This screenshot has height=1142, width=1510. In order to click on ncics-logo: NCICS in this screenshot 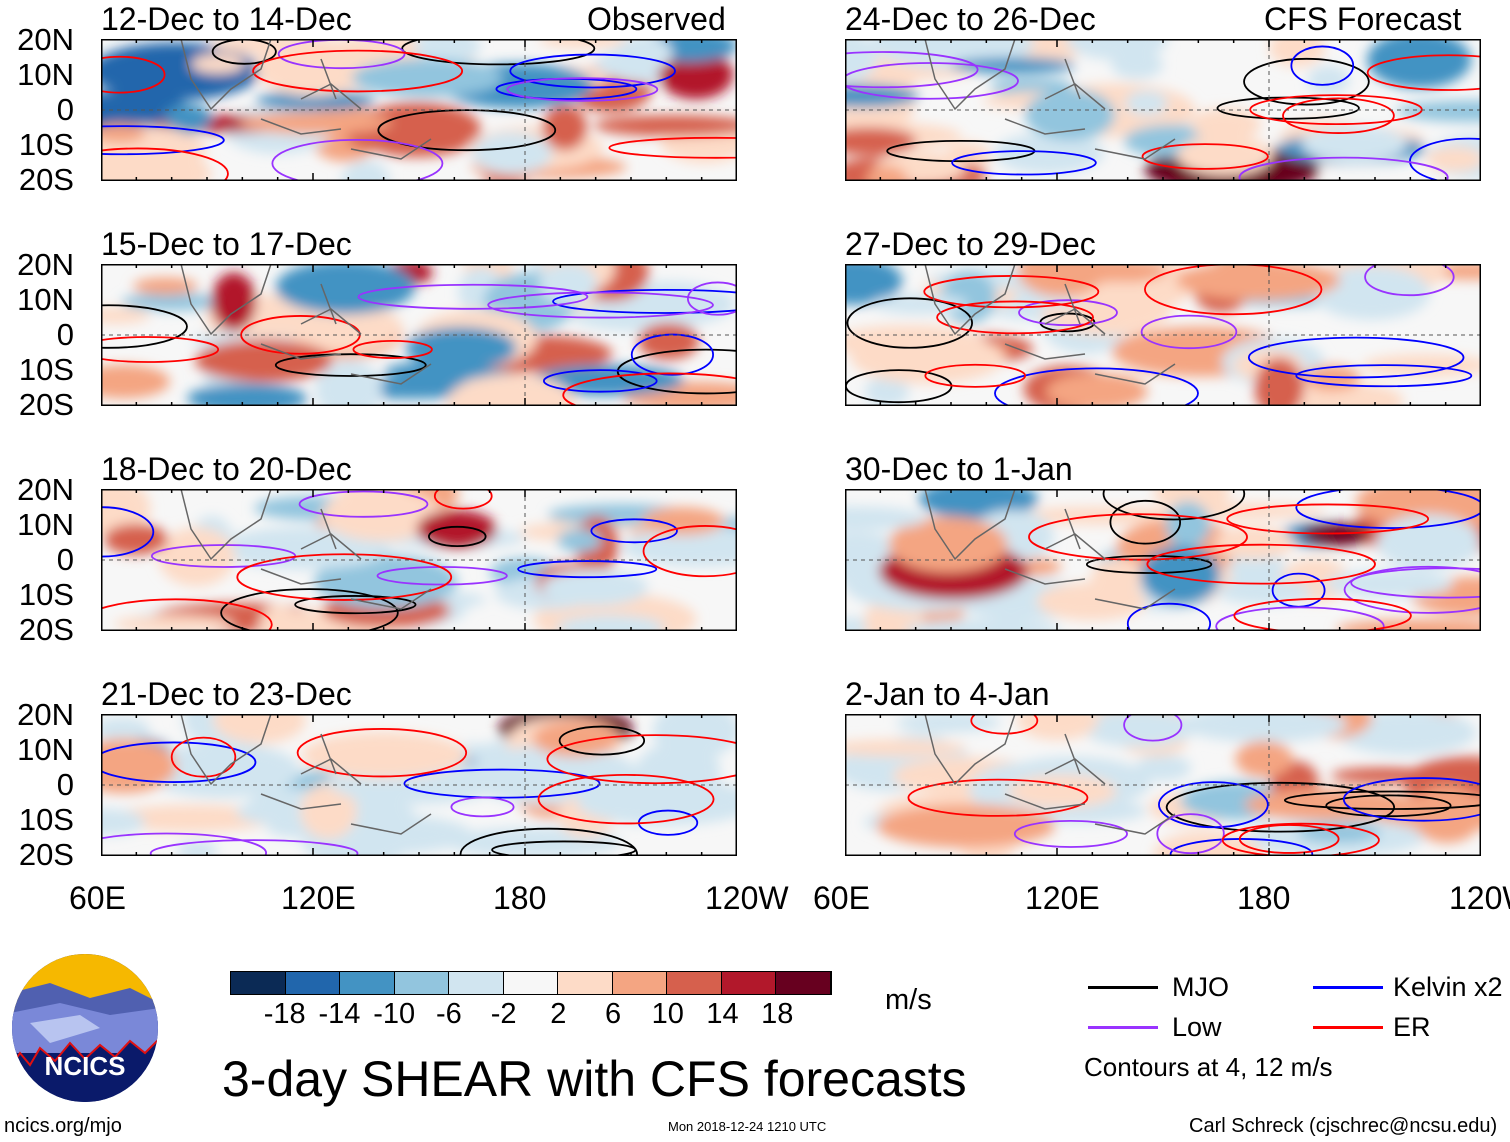, I will do `click(85, 1028)`.